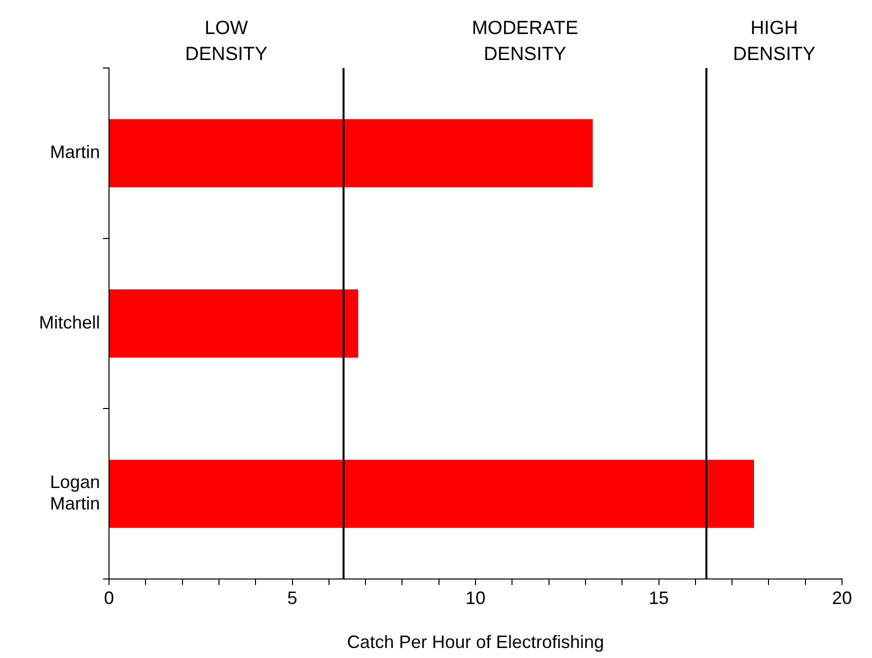 This screenshot has width=872, height=658. I want to click on x-tick-label: 15, so click(658, 598).